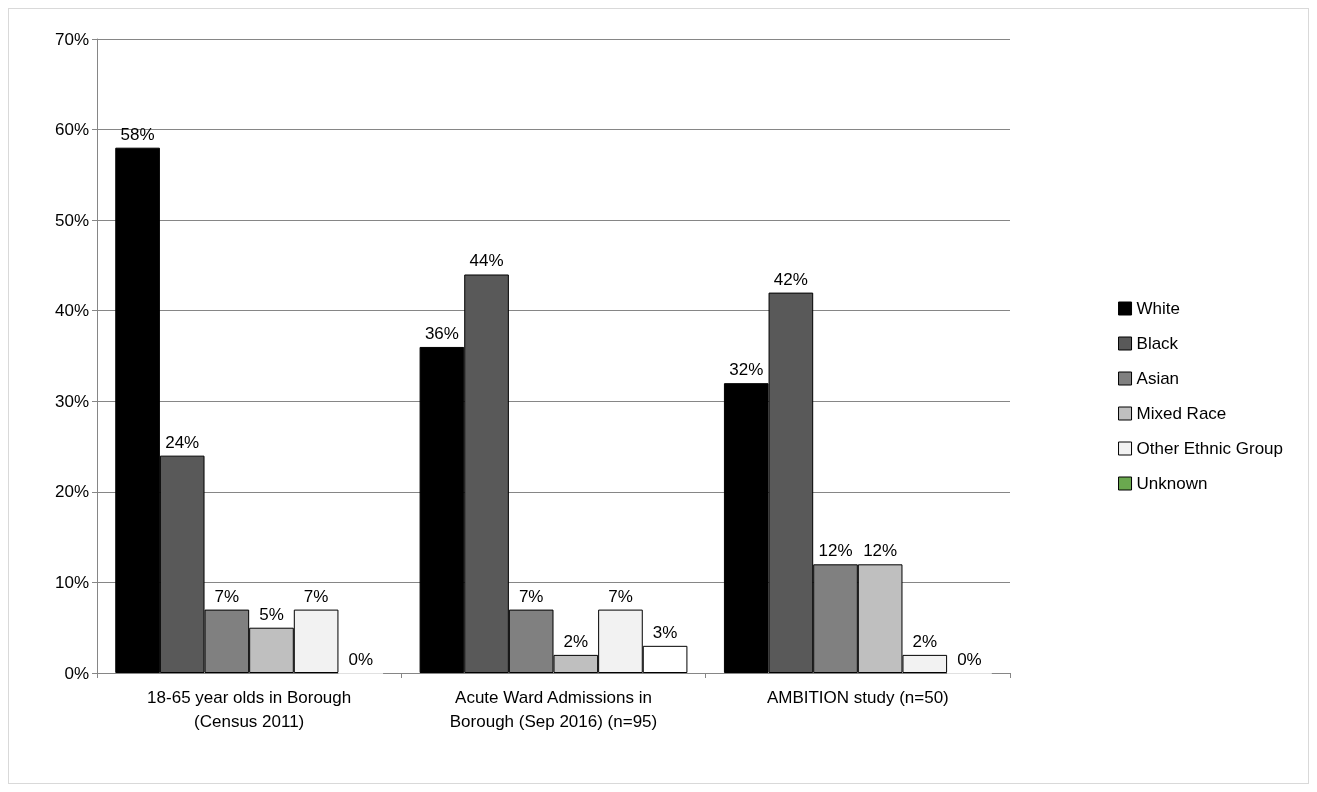 This screenshot has width=1317, height=792. Describe the element at coordinates (1158, 308) in the screenshot. I see `legend-label: White` at that location.